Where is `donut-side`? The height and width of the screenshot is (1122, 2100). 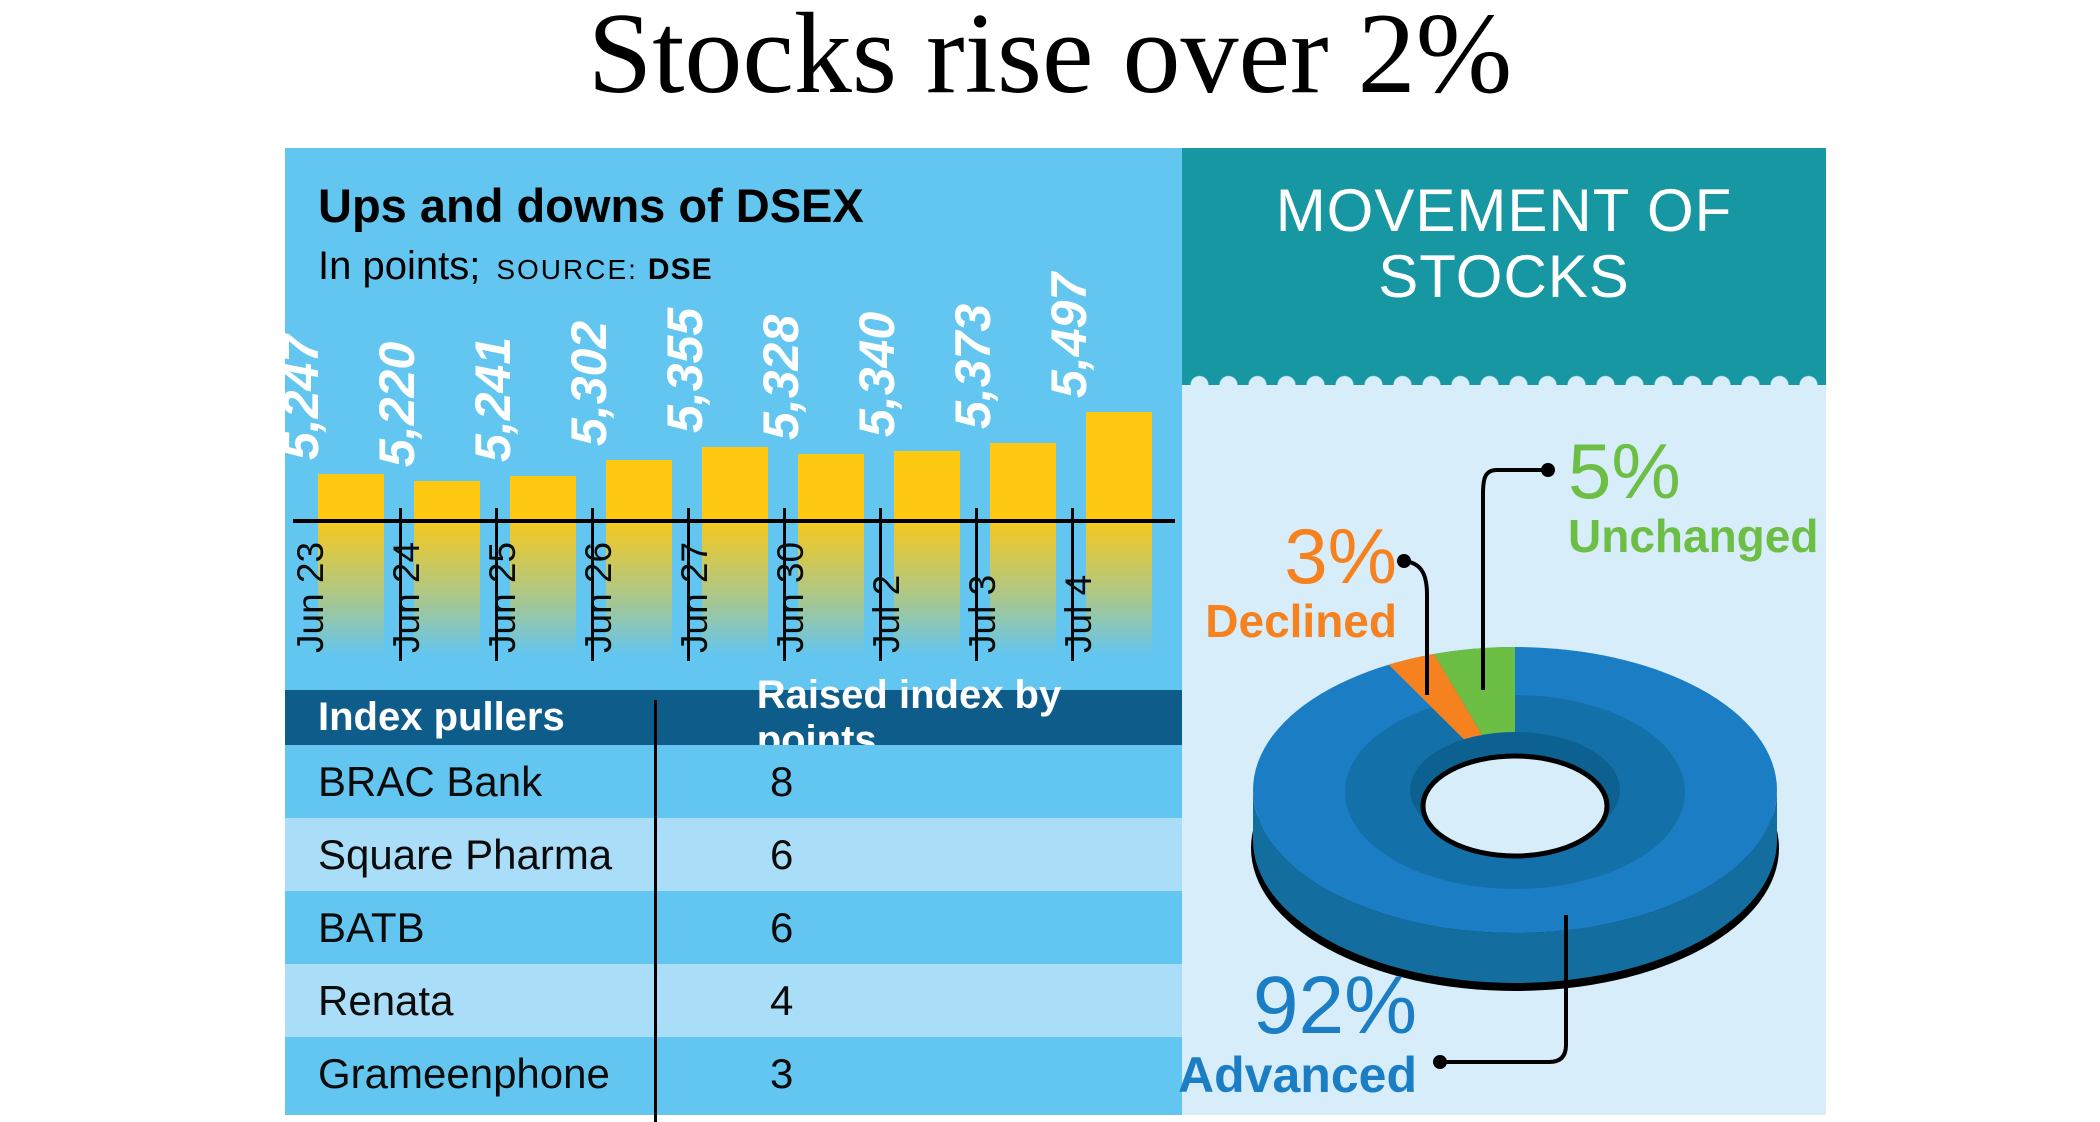 donut-side is located at coordinates (1515, 886).